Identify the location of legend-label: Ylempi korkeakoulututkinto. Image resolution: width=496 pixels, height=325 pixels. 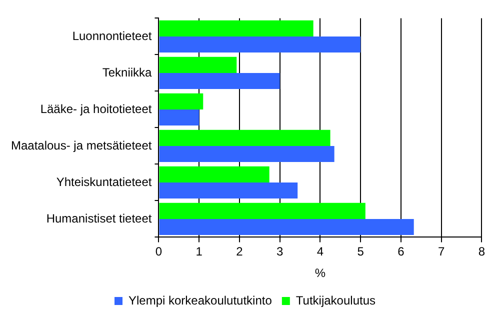
(200, 300).